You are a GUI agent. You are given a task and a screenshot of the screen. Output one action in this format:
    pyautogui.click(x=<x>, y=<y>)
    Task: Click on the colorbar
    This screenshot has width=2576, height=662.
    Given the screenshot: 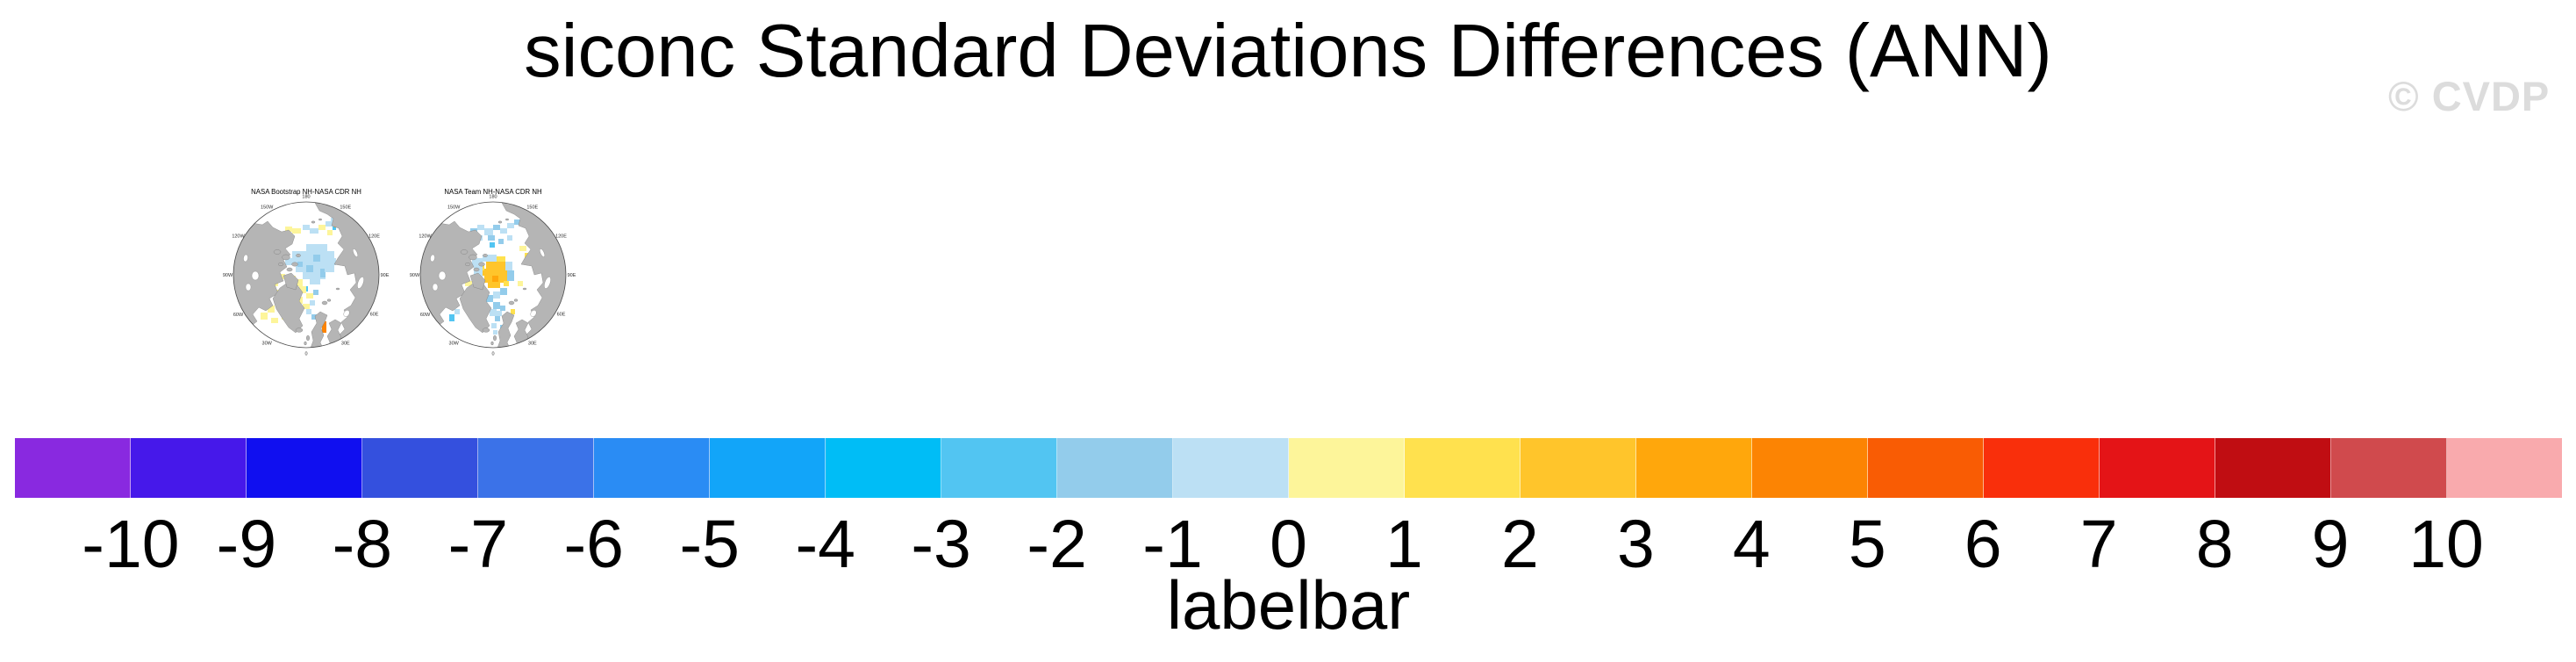 What is the action you would take?
    pyautogui.click(x=1288, y=468)
    